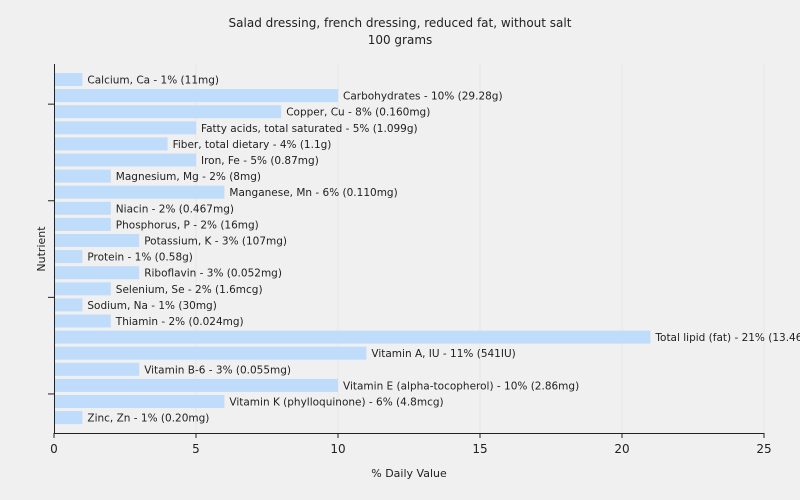  Describe the element at coordinates (479, 449) in the screenshot. I see `x-tick-label: 15` at that location.